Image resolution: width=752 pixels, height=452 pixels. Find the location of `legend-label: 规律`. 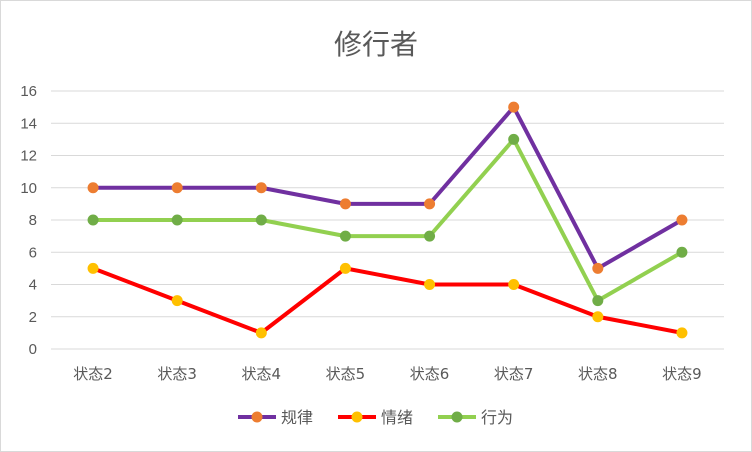

legend-label: 规律 is located at coordinates (297, 417).